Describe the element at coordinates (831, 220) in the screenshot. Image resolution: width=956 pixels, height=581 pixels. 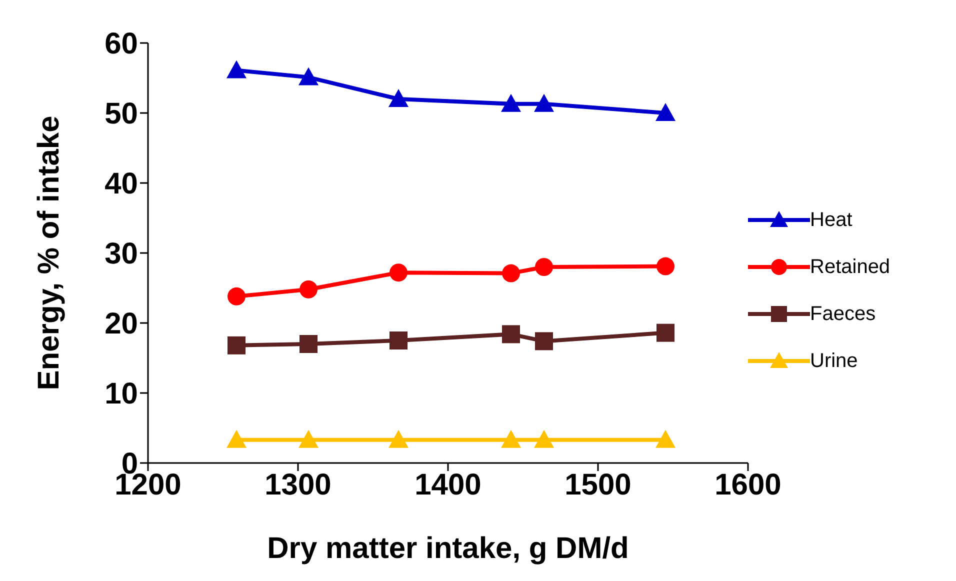
I see `legend-label: Heat` at that location.